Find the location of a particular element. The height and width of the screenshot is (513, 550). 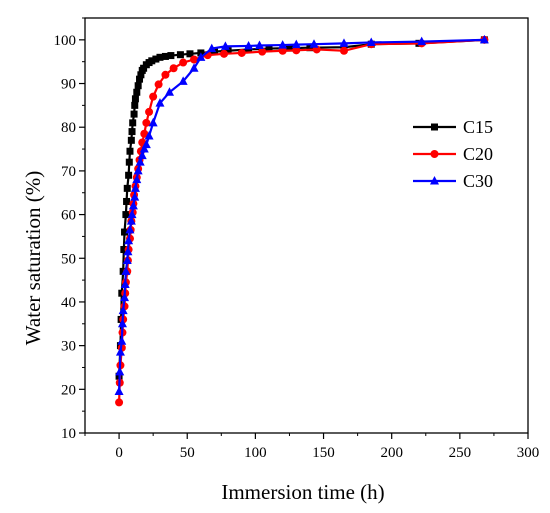

y-tick-label: 80 is located at coordinates (68, 128).